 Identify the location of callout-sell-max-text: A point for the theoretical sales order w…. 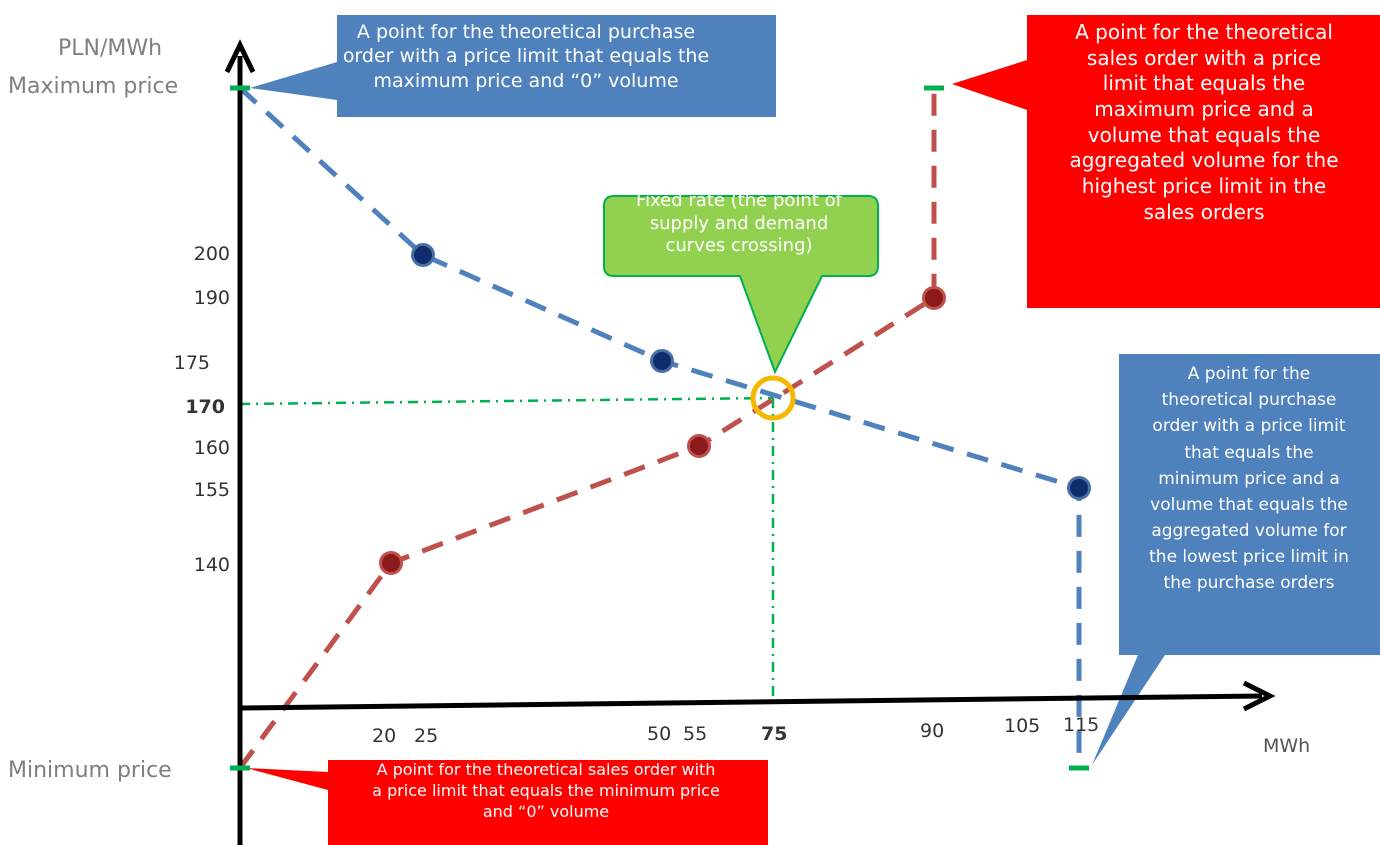
(1204, 123).